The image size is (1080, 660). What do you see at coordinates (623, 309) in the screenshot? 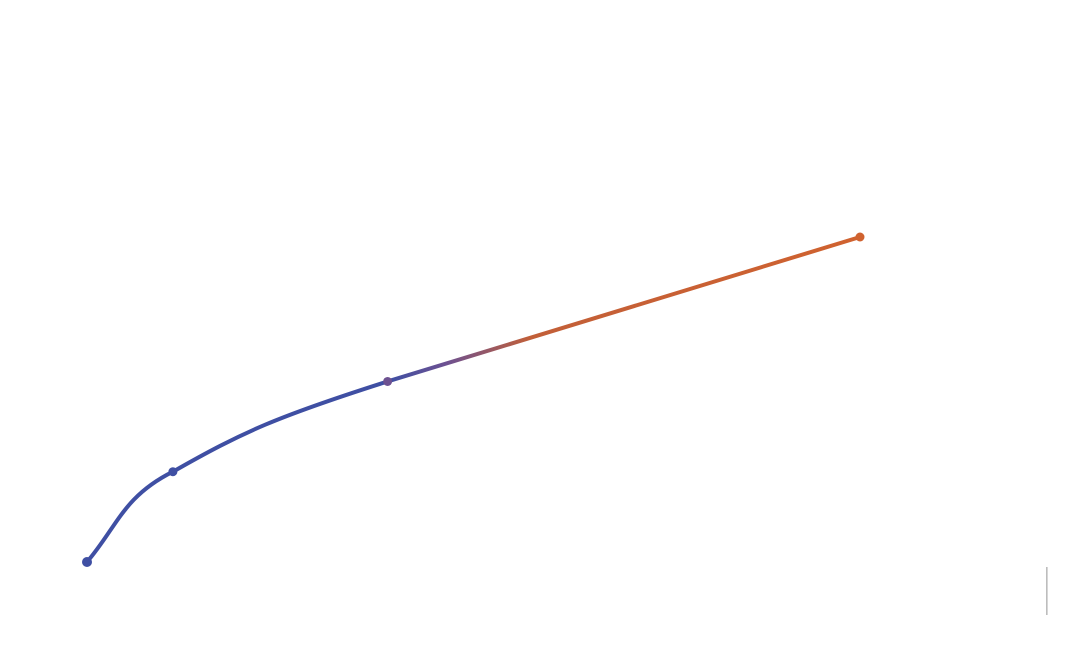
I see `series-line-orange-segment` at bounding box center [623, 309].